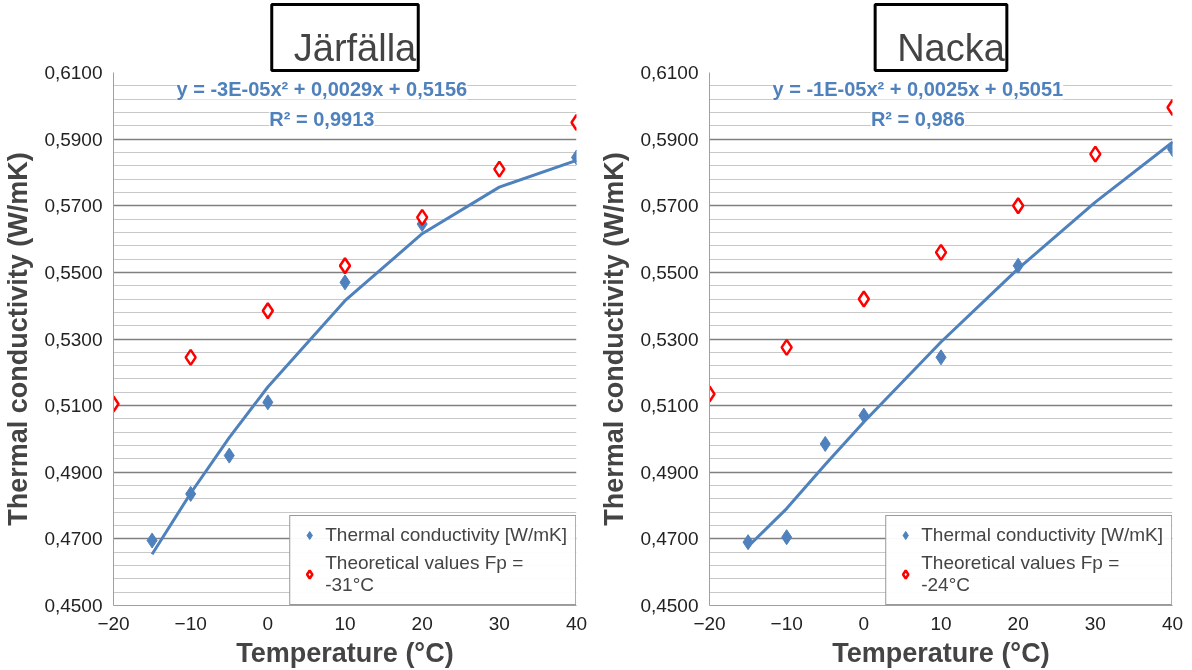  I want to click on annotation: y = -3E-05x² + 0,0029x + 0,5156, so click(322, 88).